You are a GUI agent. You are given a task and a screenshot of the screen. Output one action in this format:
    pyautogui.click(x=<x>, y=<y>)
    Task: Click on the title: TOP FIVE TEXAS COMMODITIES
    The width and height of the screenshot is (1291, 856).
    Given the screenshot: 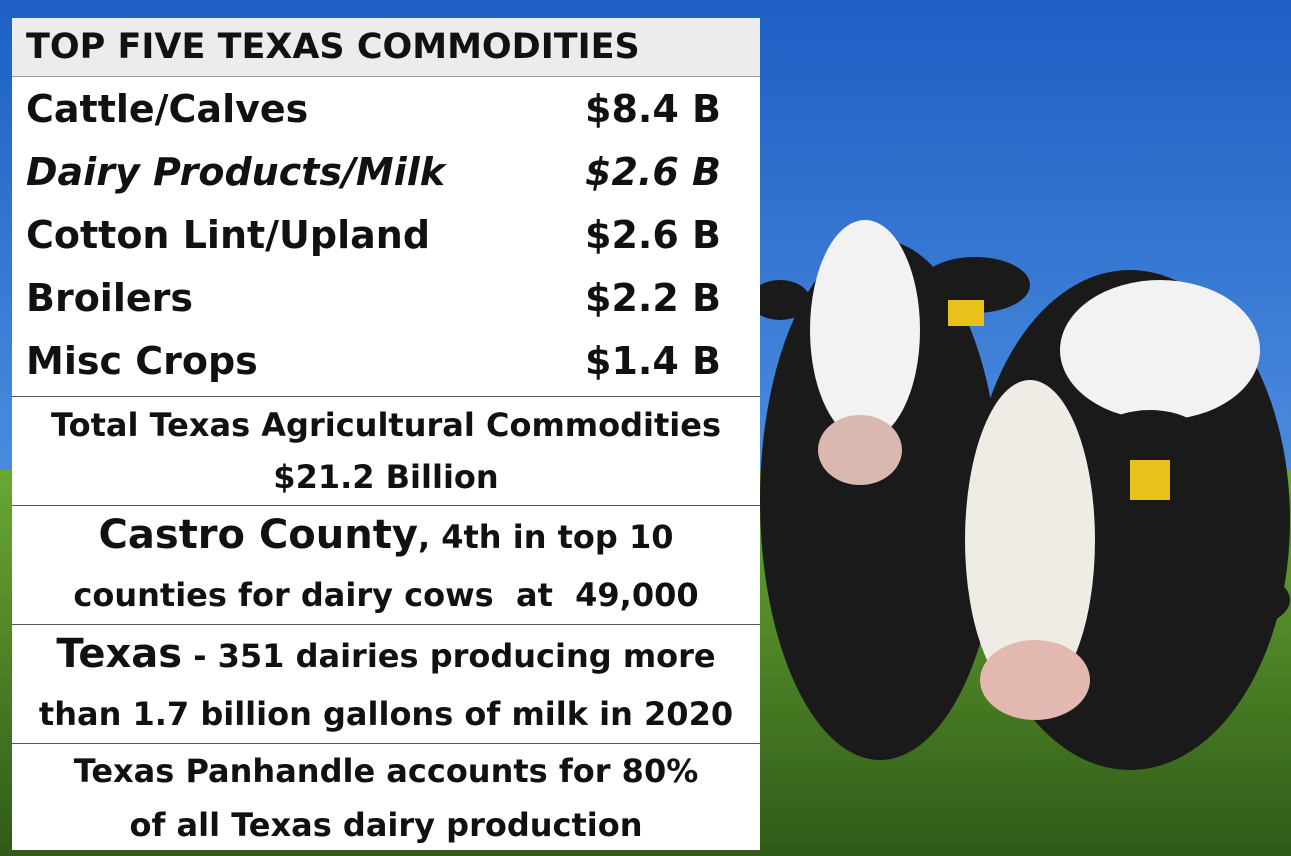 What is the action you would take?
    pyautogui.click(x=386, y=47)
    